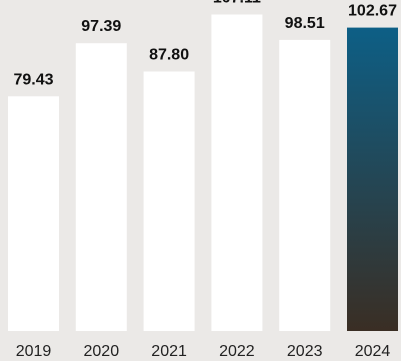 The width and height of the screenshot is (401, 361). I want to click on x-tick-label-2023: 2023, so click(305, 351).